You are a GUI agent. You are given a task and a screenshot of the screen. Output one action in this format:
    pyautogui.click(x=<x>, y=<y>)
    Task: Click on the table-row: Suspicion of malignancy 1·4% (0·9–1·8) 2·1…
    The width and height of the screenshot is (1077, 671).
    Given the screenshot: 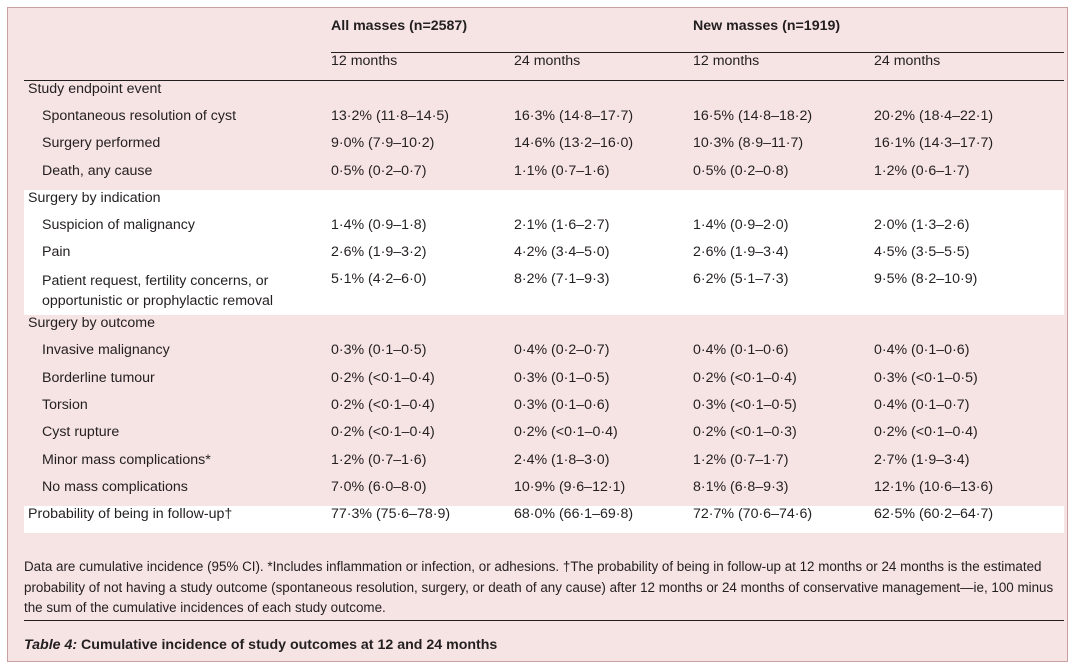 What is the action you would take?
    pyautogui.click(x=544, y=230)
    